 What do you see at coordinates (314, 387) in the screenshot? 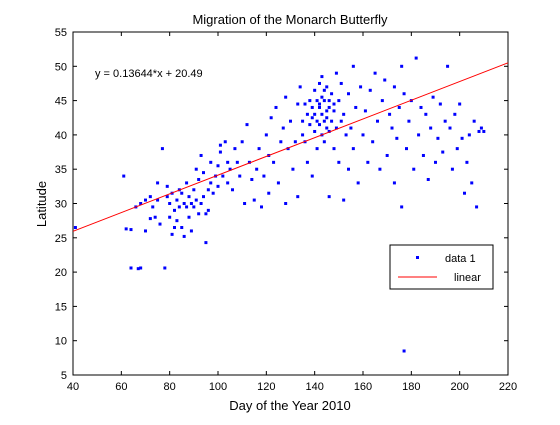
I see `x-tick-label: 140` at bounding box center [314, 387].